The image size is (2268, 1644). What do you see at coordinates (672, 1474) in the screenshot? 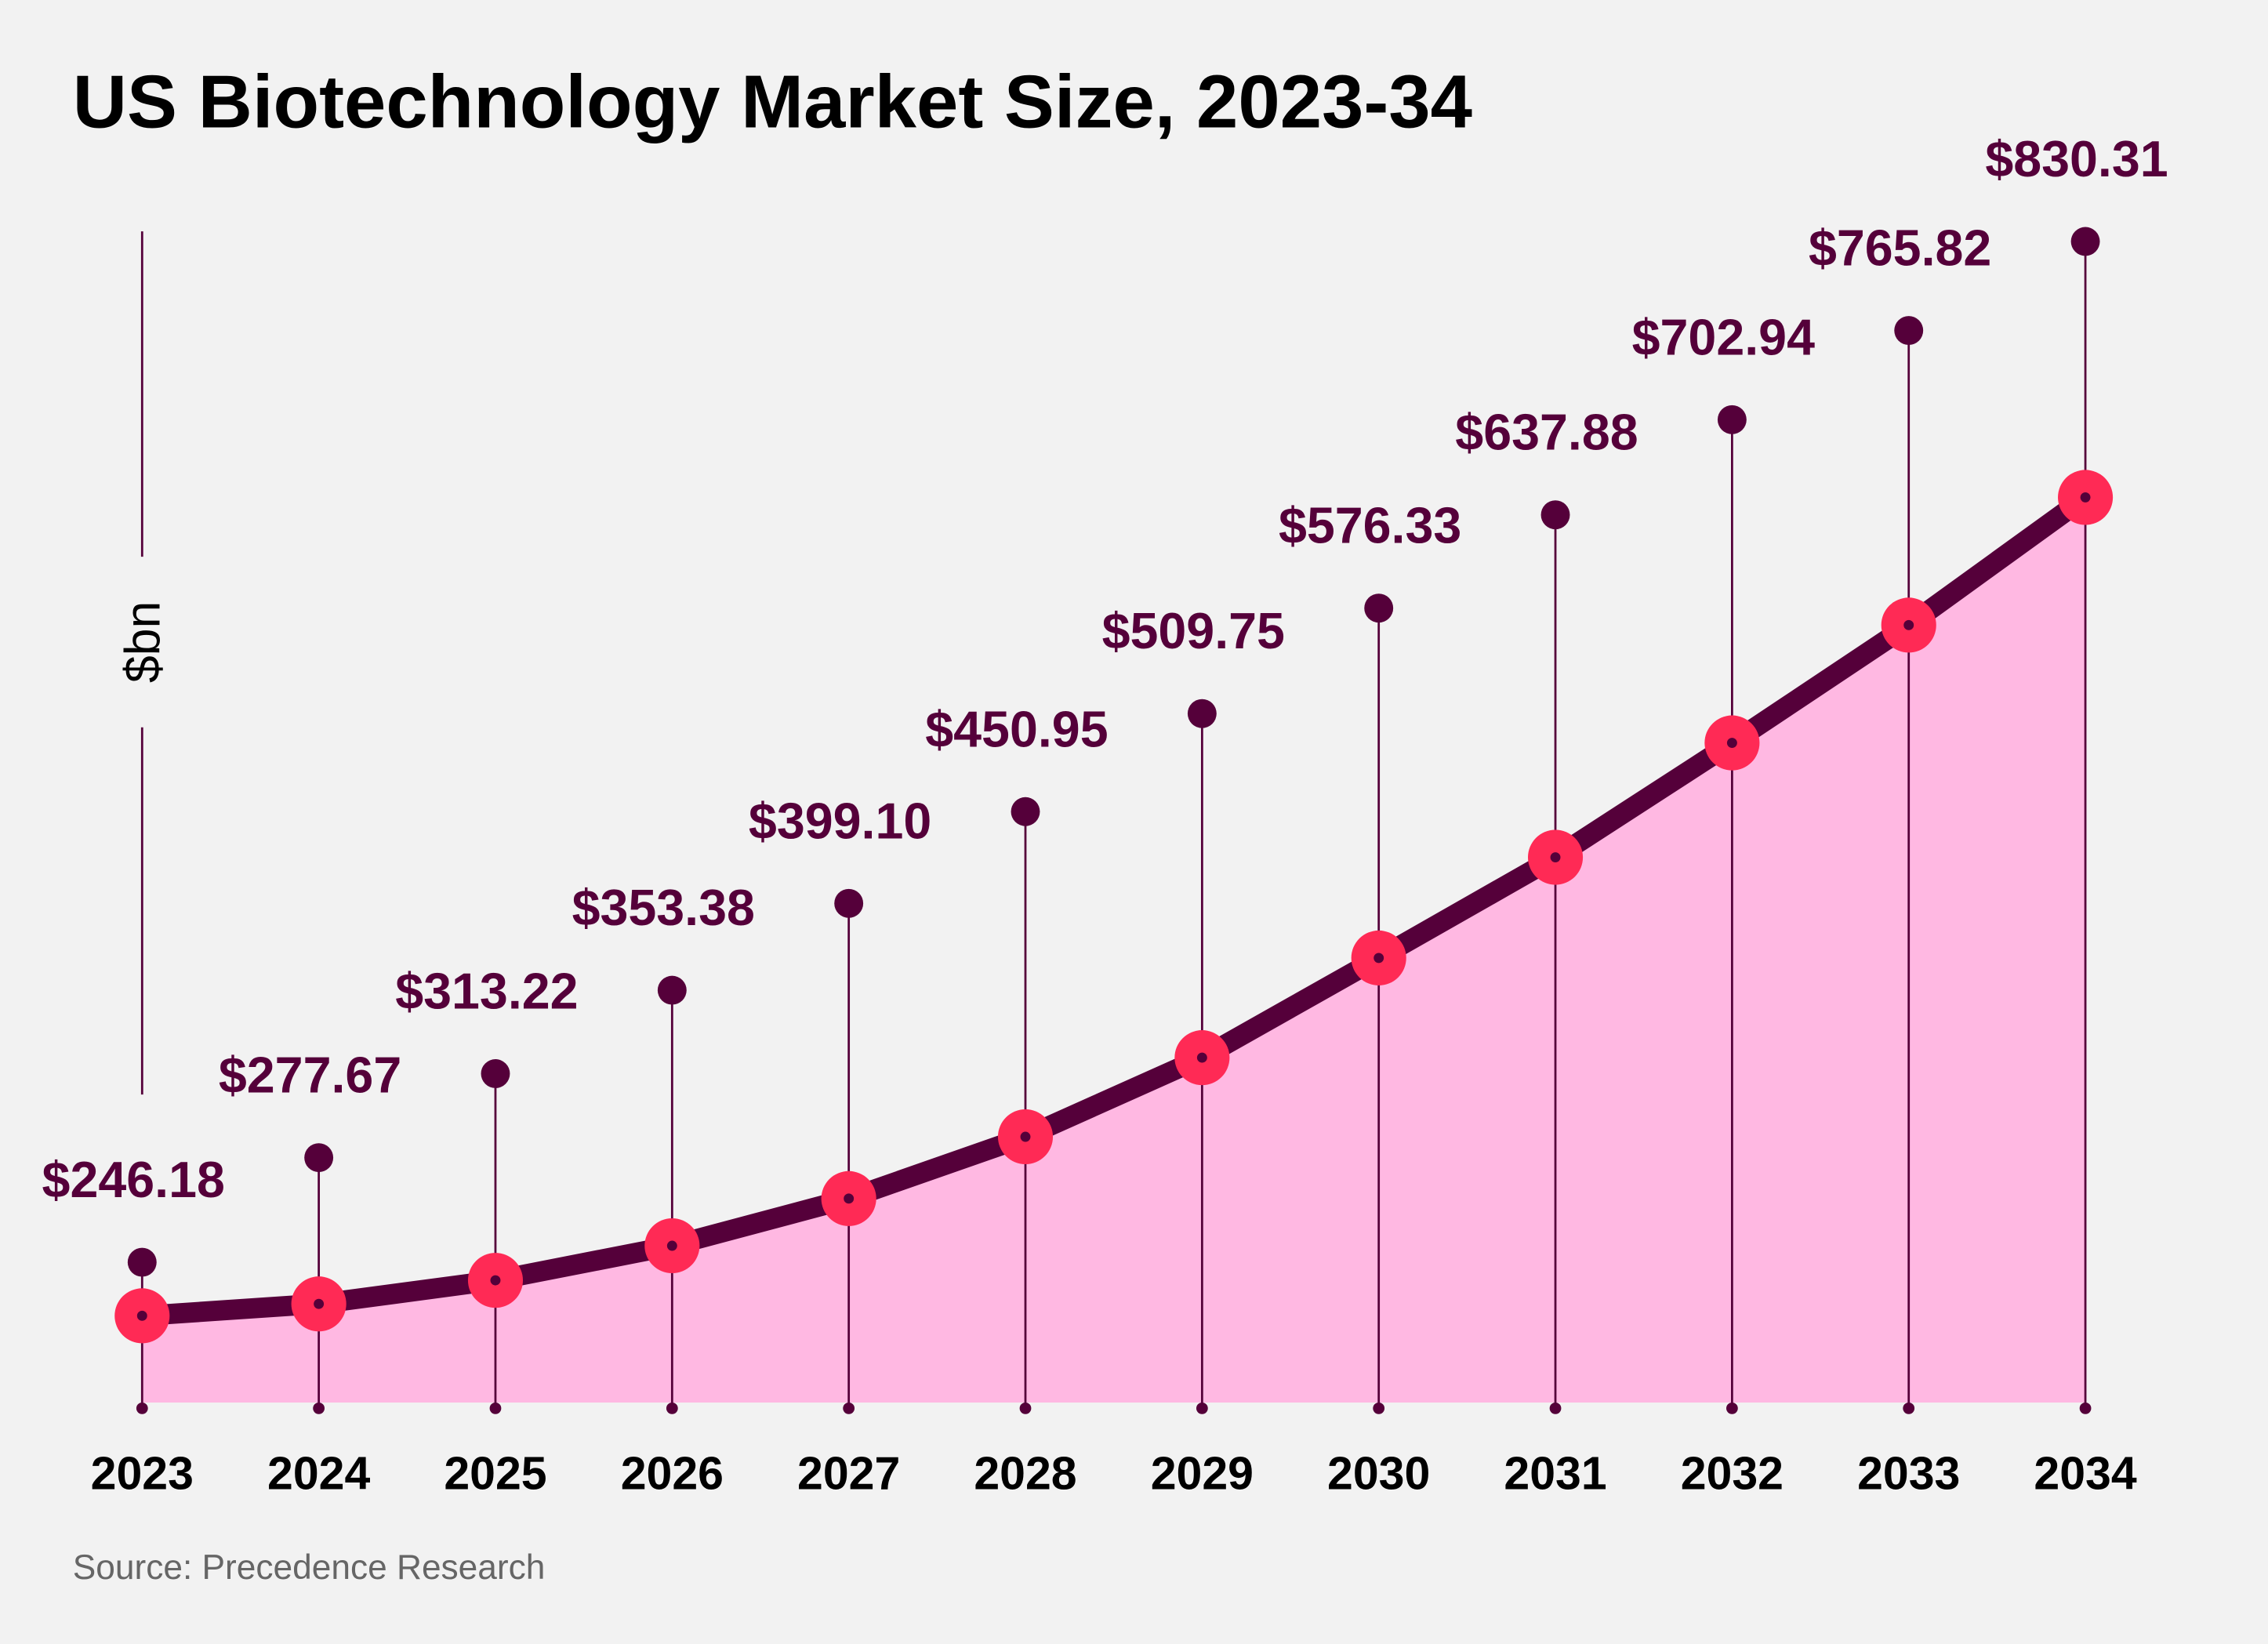
I see `x-tick-2026: 2026` at bounding box center [672, 1474].